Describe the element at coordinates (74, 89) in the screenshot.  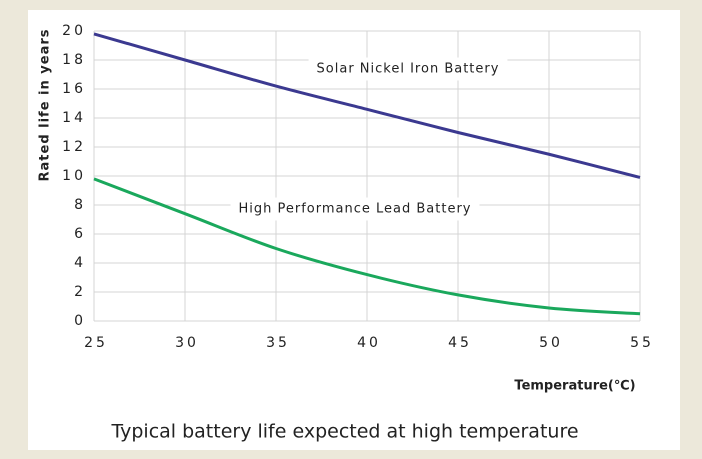
I see `y-tick-label: 16` at that location.